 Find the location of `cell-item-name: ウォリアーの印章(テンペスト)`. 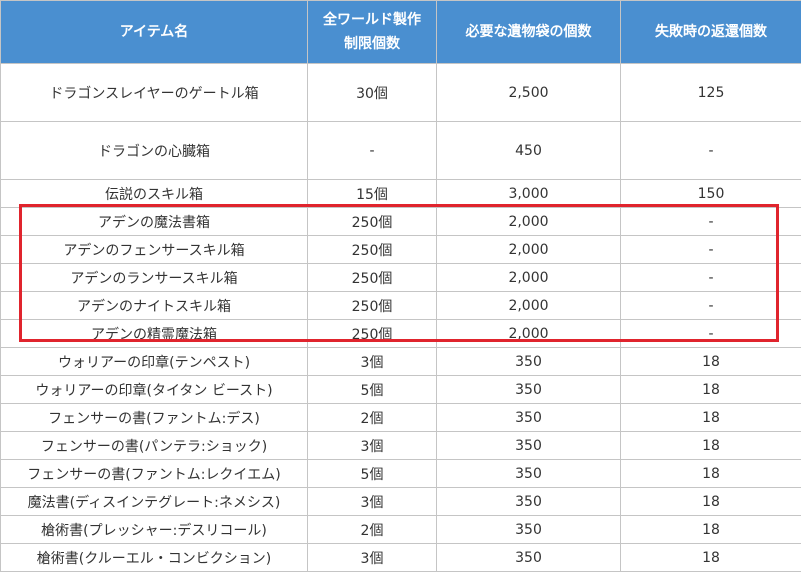

cell-item-name: ウォリアーの印章(テンペスト) is located at coordinates (154, 361).